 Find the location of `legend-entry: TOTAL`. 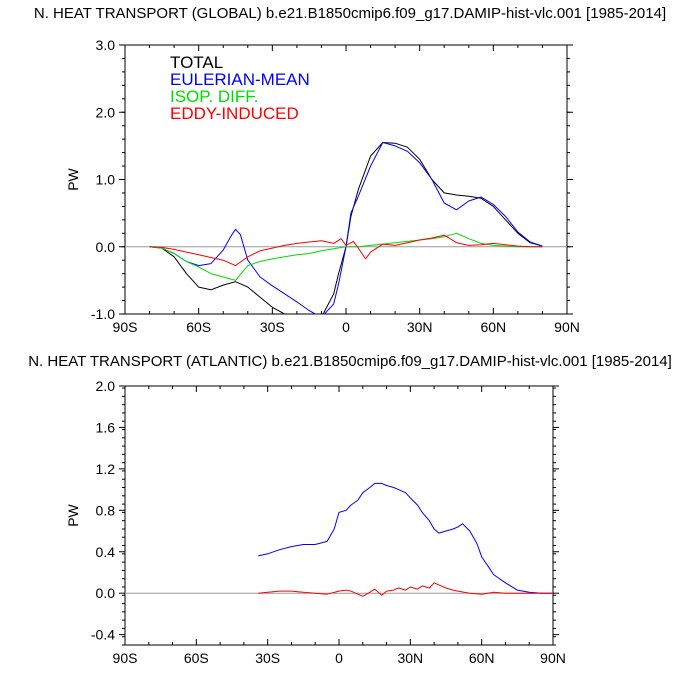

legend-entry: TOTAL is located at coordinates (196, 62).